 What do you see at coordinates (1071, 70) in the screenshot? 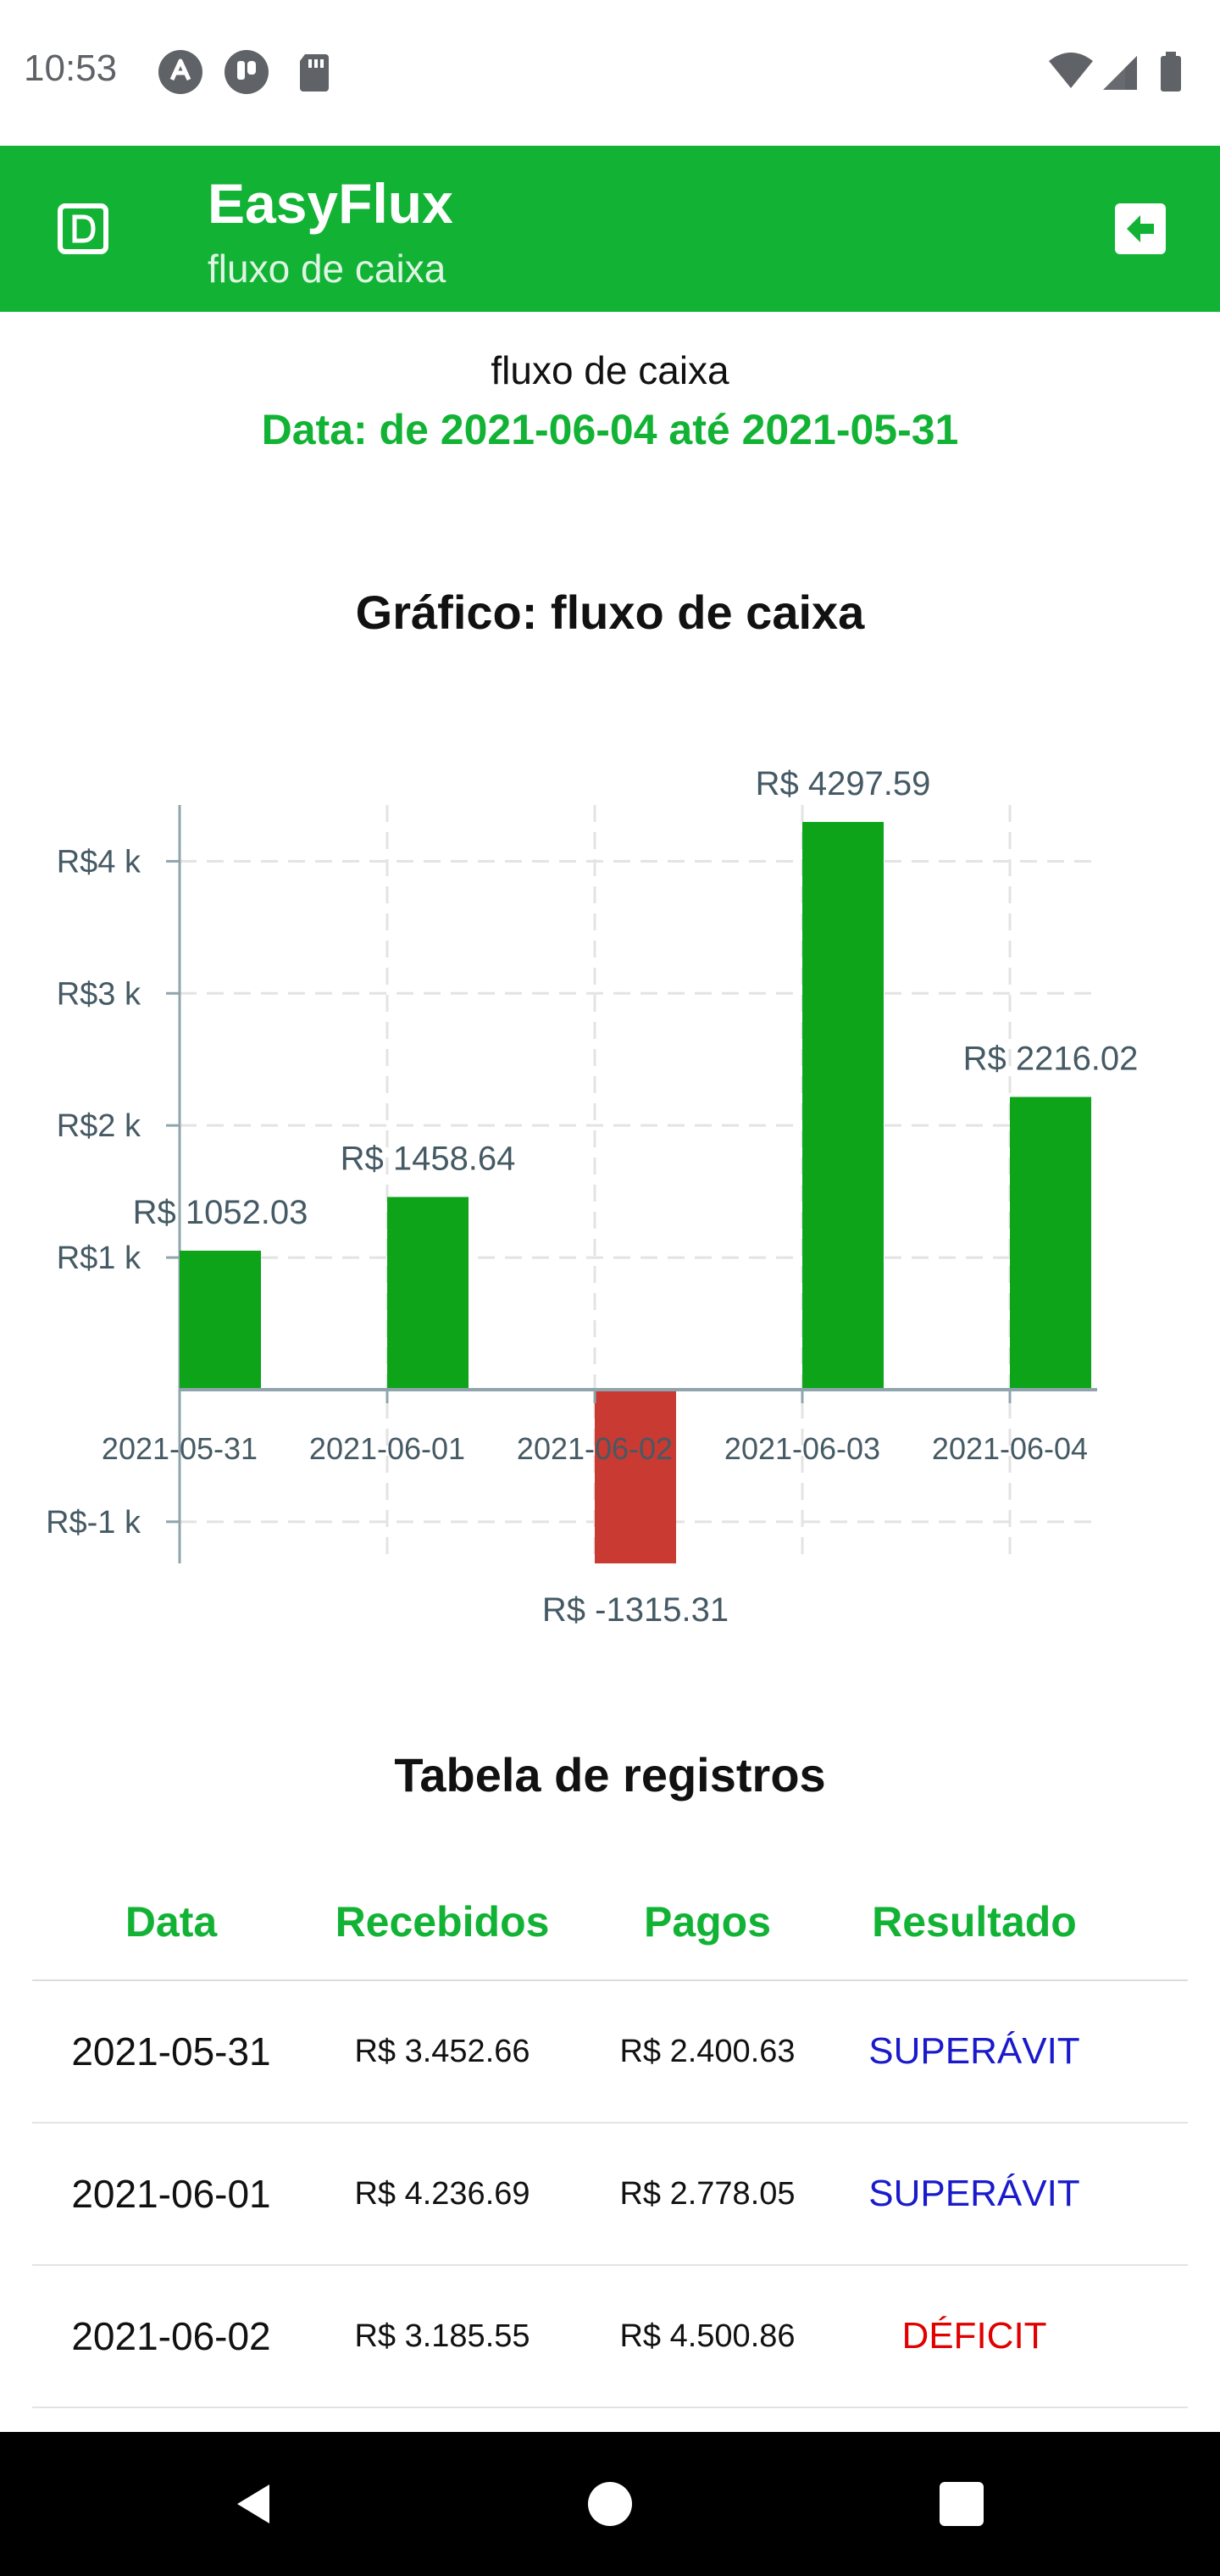
I see `wifi-icon` at bounding box center [1071, 70].